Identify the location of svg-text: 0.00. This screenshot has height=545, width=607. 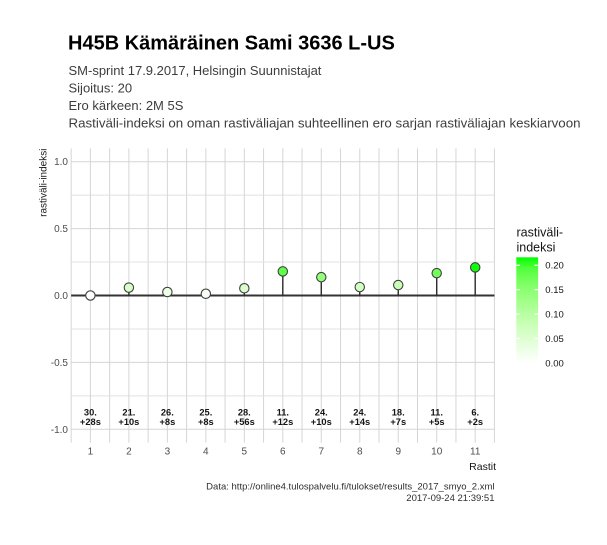
(554, 363).